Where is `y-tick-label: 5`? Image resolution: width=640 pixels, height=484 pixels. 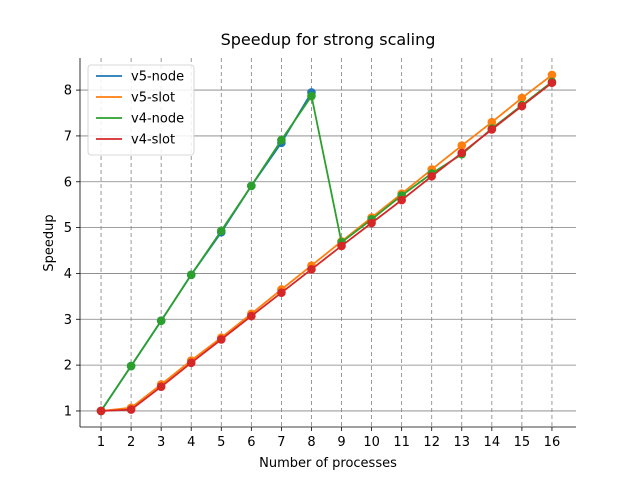
y-tick-label: 5 is located at coordinates (68, 228).